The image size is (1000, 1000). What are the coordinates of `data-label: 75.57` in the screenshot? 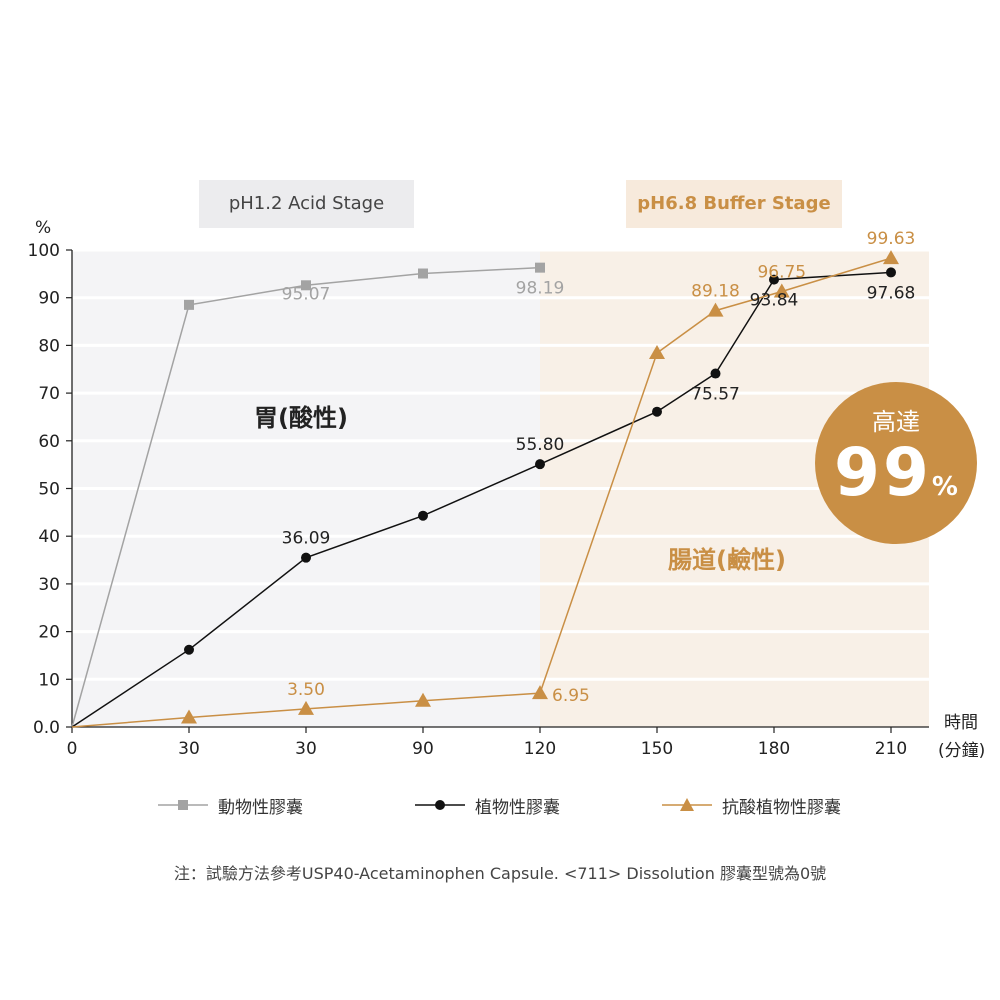 It's located at (715, 395).